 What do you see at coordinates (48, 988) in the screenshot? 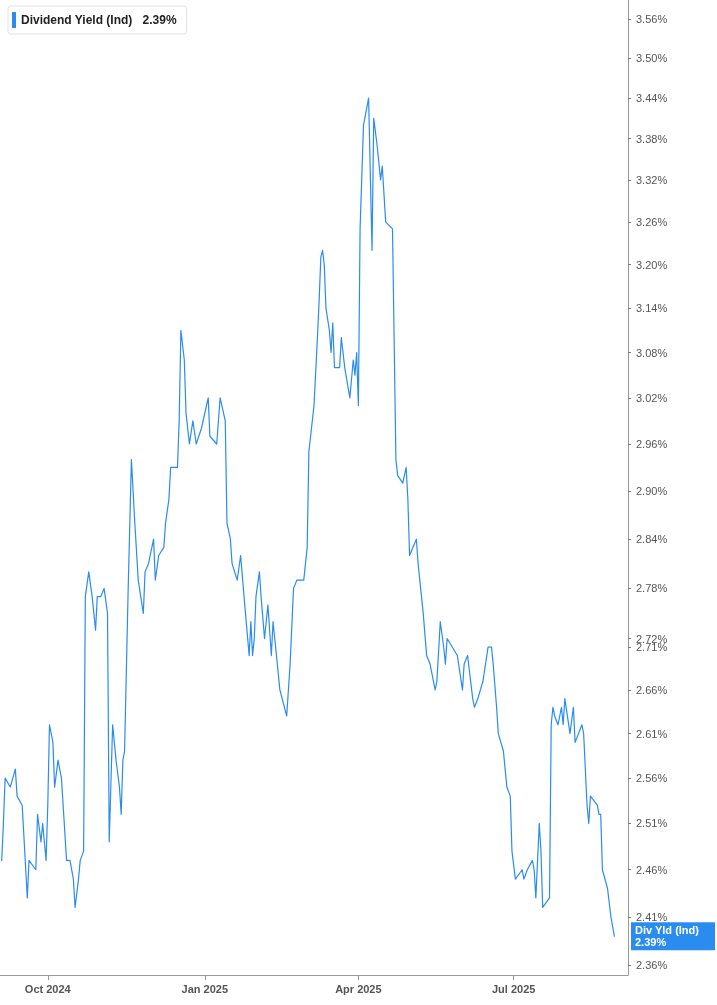
I see `x-tick-label: Oct 2024` at bounding box center [48, 988].